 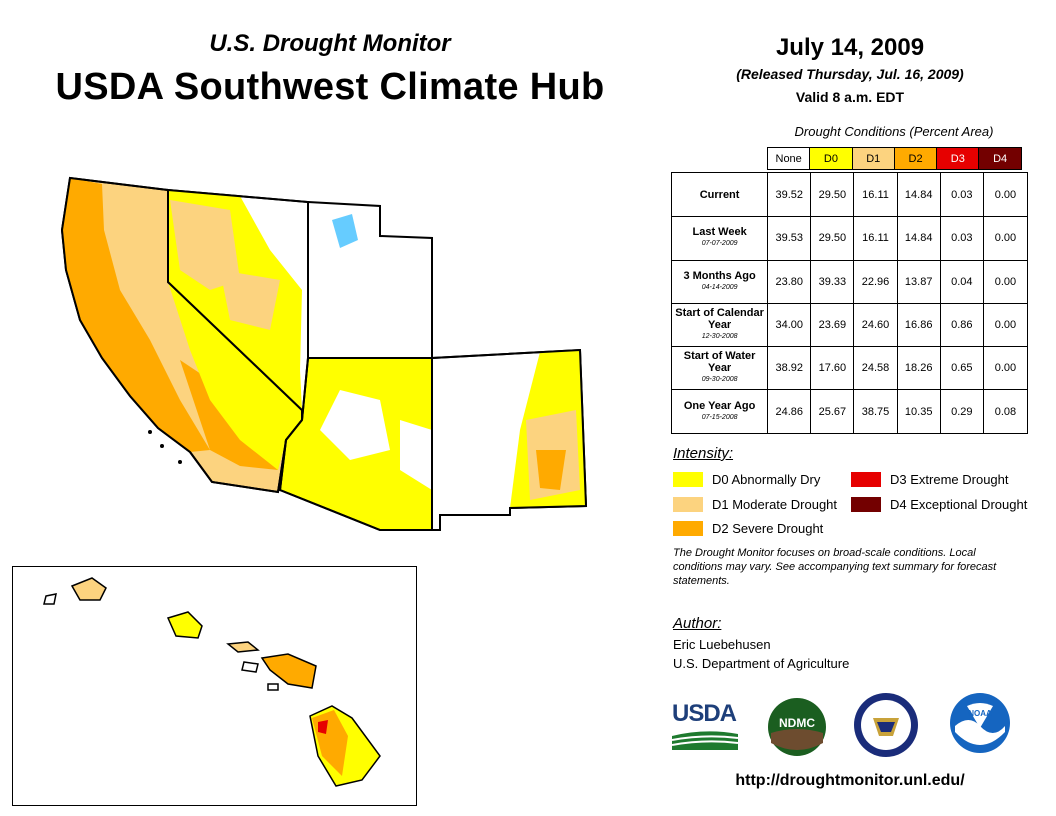 What do you see at coordinates (688, 504) in the screenshot?
I see `legend-swatch-d1` at bounding box center [688, 504].